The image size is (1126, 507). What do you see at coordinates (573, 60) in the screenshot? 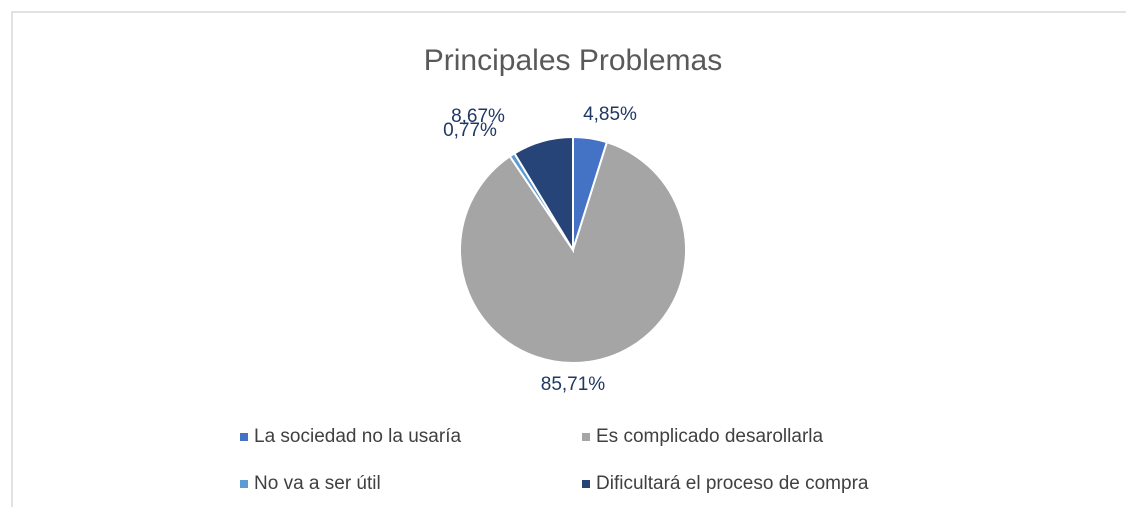
I see `chart-title: Principales Problemas` at bounding box center [573, 60].